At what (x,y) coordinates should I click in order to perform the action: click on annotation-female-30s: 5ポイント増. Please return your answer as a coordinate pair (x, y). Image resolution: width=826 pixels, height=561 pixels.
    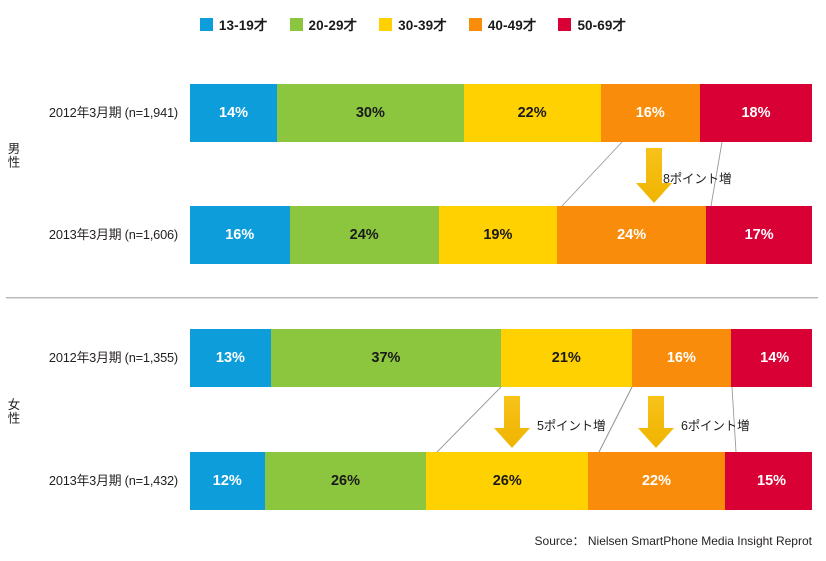
    Looking at the image, I should click on (571, 426).